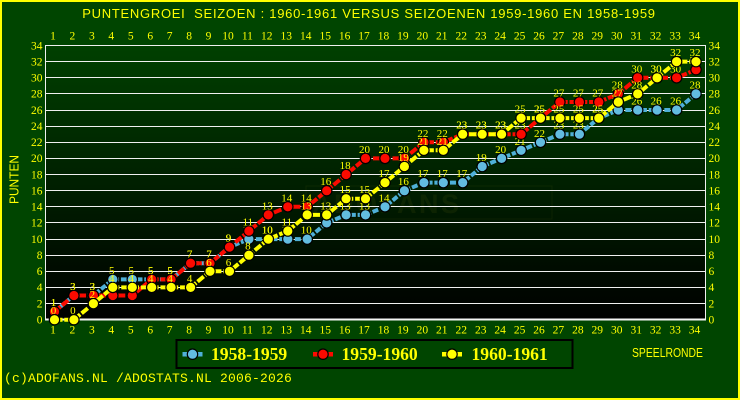  What do you see at coordinates (695, 53) in the screenshot?
I see `svg-text: 32` at bounding box center [695, 53].